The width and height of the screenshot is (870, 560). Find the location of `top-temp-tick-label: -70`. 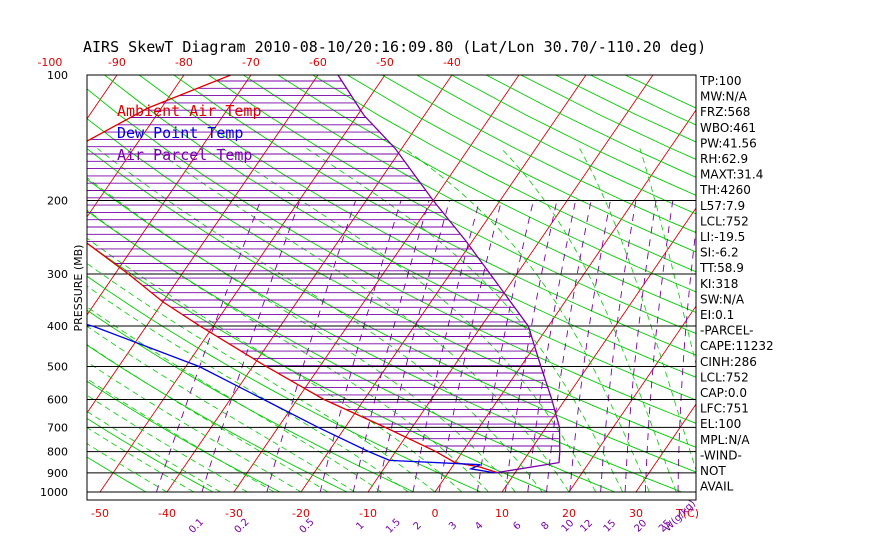

top-temp-tick-label: -70 is located at coordinates (251, 62).